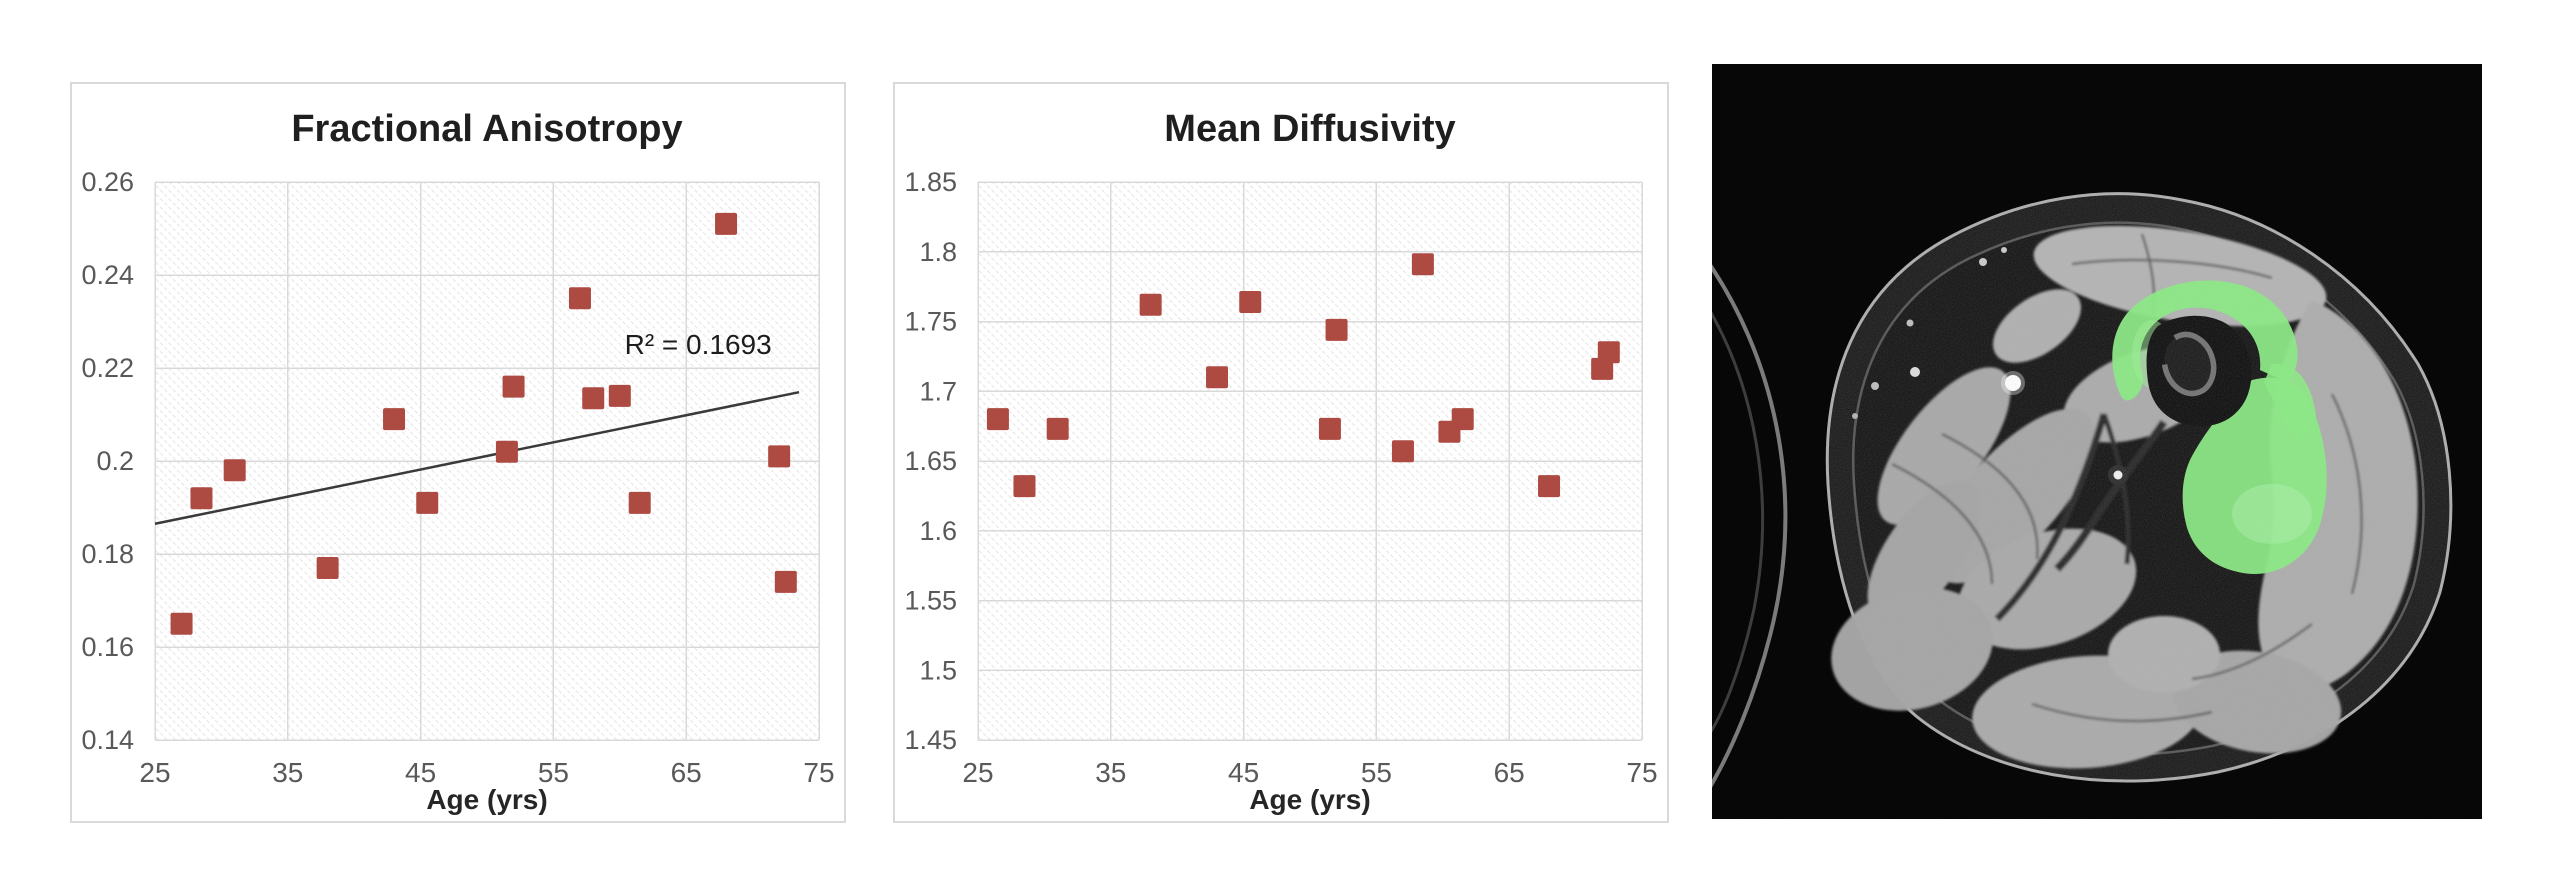  What do you see at coordinates (107, 647) in the screenshot?
I see `y-tick-label: 0.16` at bounding box center [107, 647].